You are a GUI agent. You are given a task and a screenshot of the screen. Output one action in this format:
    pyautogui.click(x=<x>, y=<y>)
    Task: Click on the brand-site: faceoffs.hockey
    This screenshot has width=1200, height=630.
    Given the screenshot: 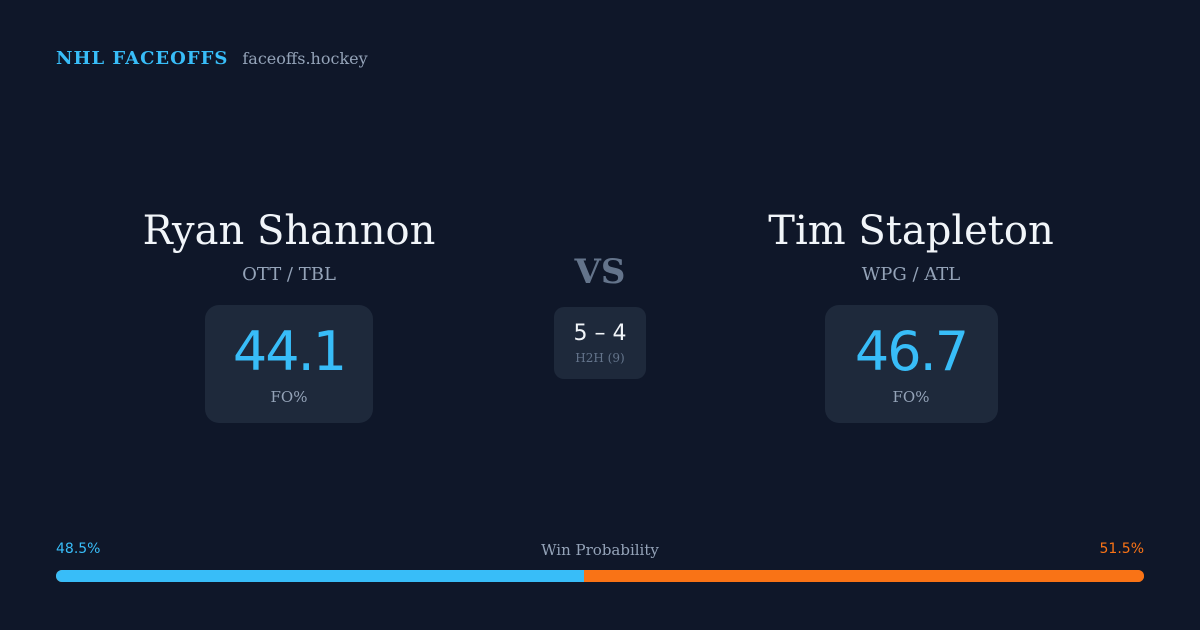 What is the action you would take?
    pyautogui.click(x=305, y=58)
    